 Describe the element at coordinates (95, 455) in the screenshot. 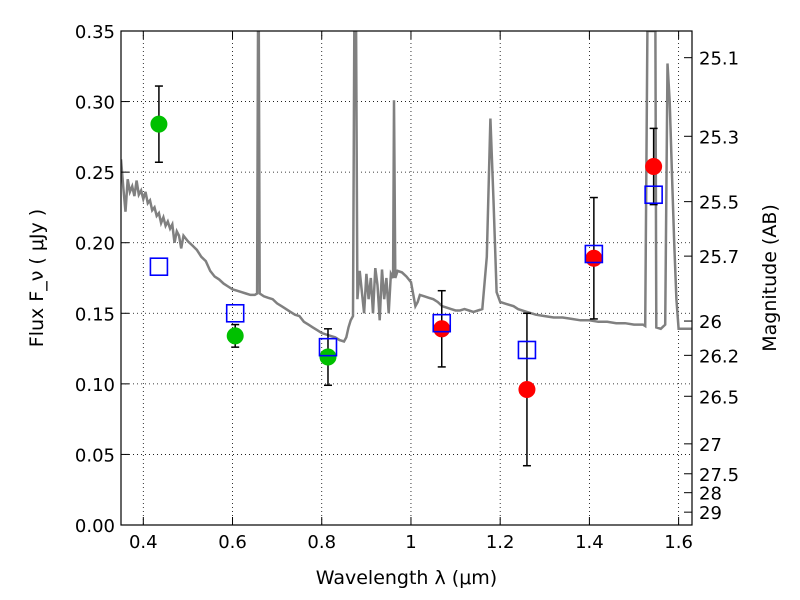

I see `y-tick-label: 0.05` at that location.